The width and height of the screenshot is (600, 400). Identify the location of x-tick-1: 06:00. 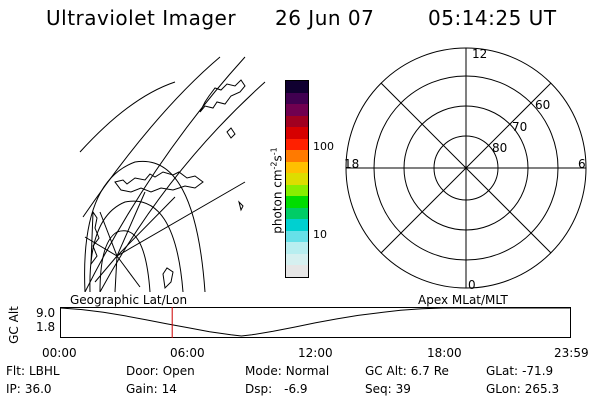
(187, 353).